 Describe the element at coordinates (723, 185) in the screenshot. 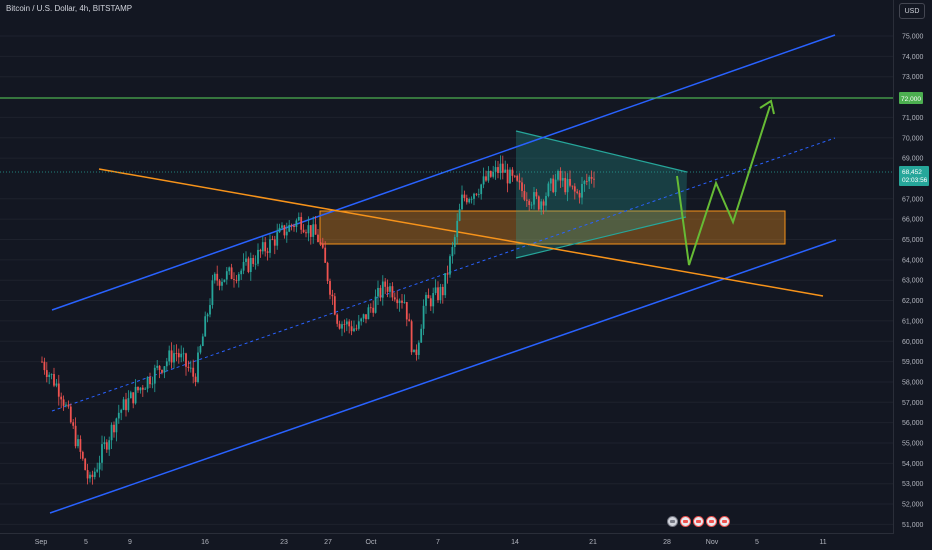

I see `projection-path` at that location.